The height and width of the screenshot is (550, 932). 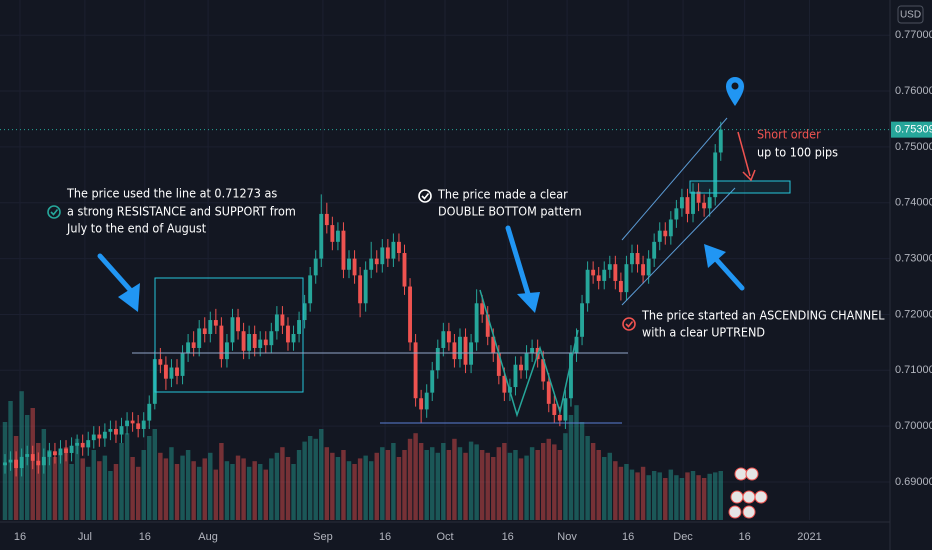 What do you see at coordinates (678, 246) in the screenshot?
I see `channel-bottom` at bounding box center [678, 246].